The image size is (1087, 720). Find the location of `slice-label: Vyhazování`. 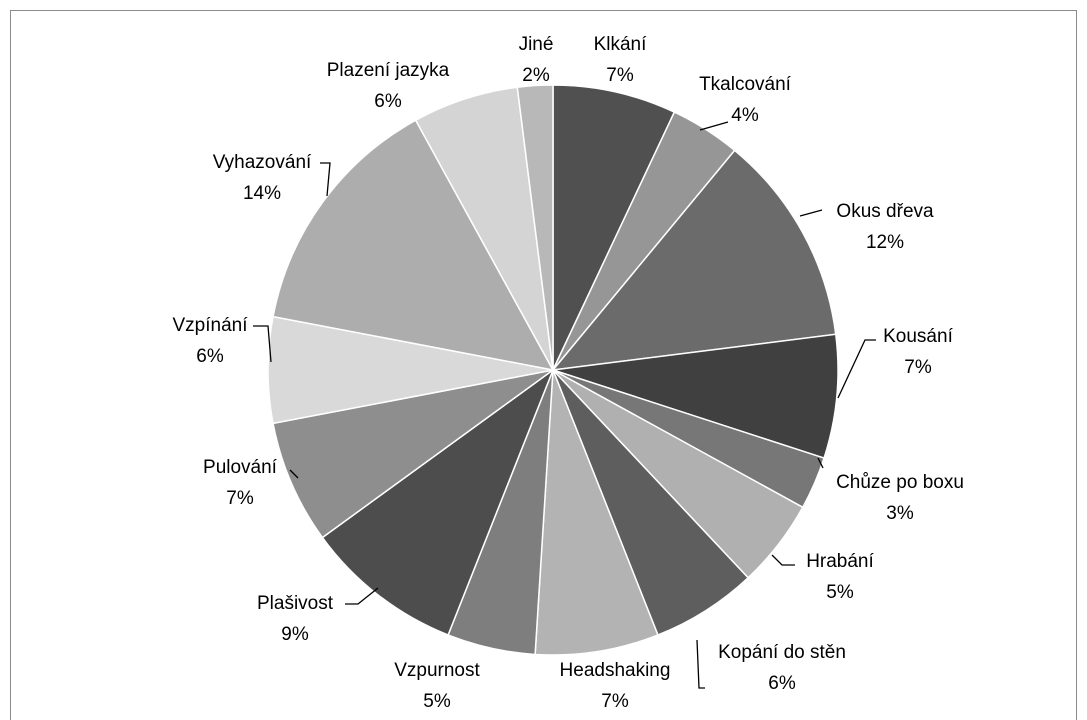

slice-label: Vyhazování is located at coordinates (262, 162).